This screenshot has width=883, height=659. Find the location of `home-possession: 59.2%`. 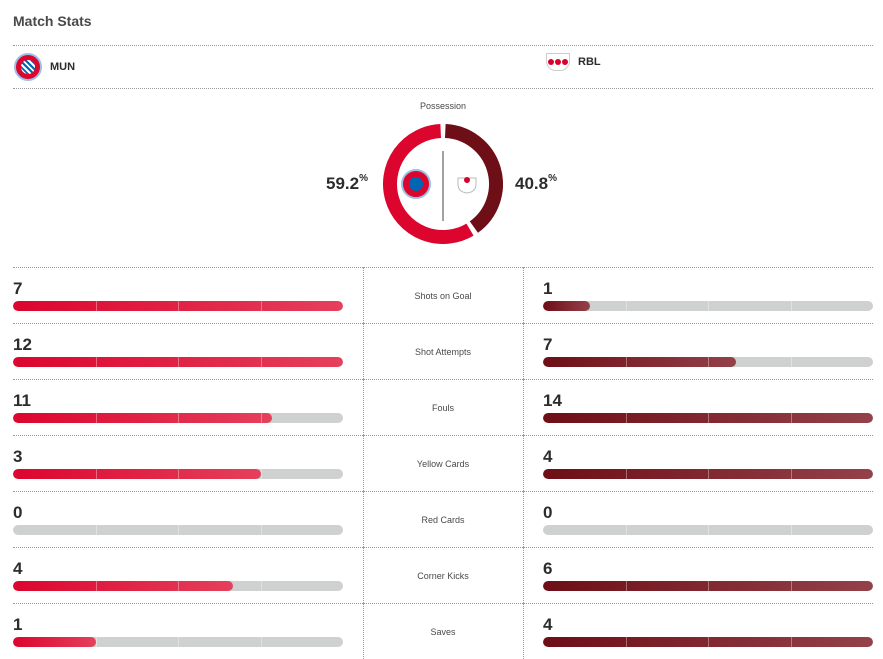

home-possession: 59.2% is located at coordinates (347, 183).